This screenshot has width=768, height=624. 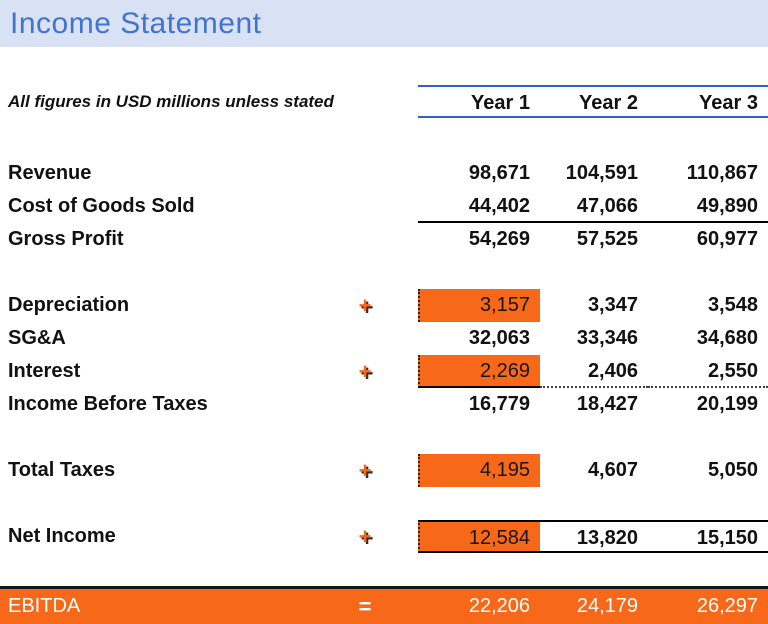 What do you see at coordinates (612, 305) in the screenshot?
I see `value-cell: 3,347` at bounding box center [612, 305].